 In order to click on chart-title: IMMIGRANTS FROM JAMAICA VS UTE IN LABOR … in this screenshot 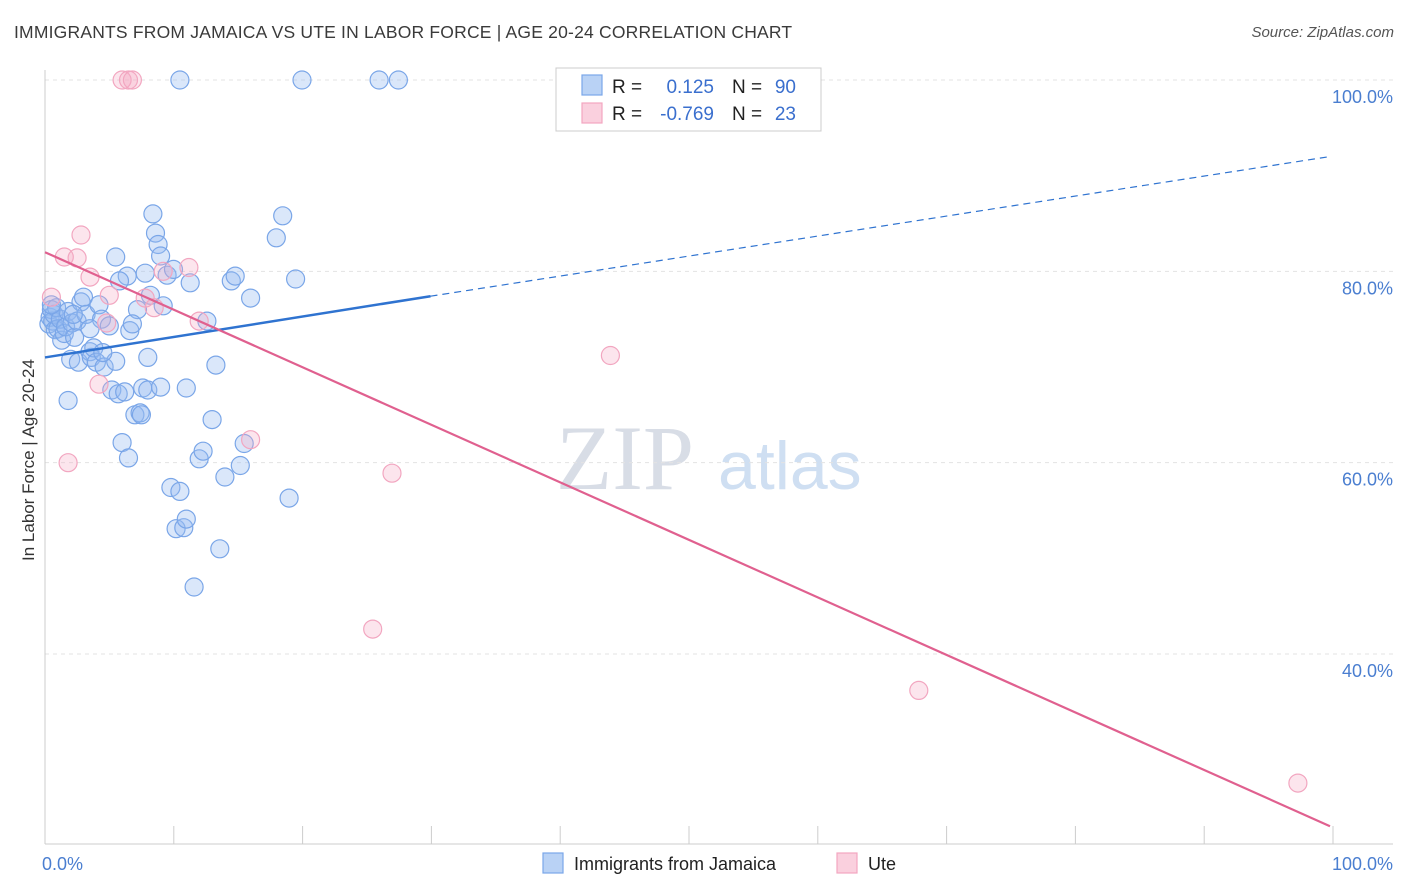, I will do `click(403, 32)`.